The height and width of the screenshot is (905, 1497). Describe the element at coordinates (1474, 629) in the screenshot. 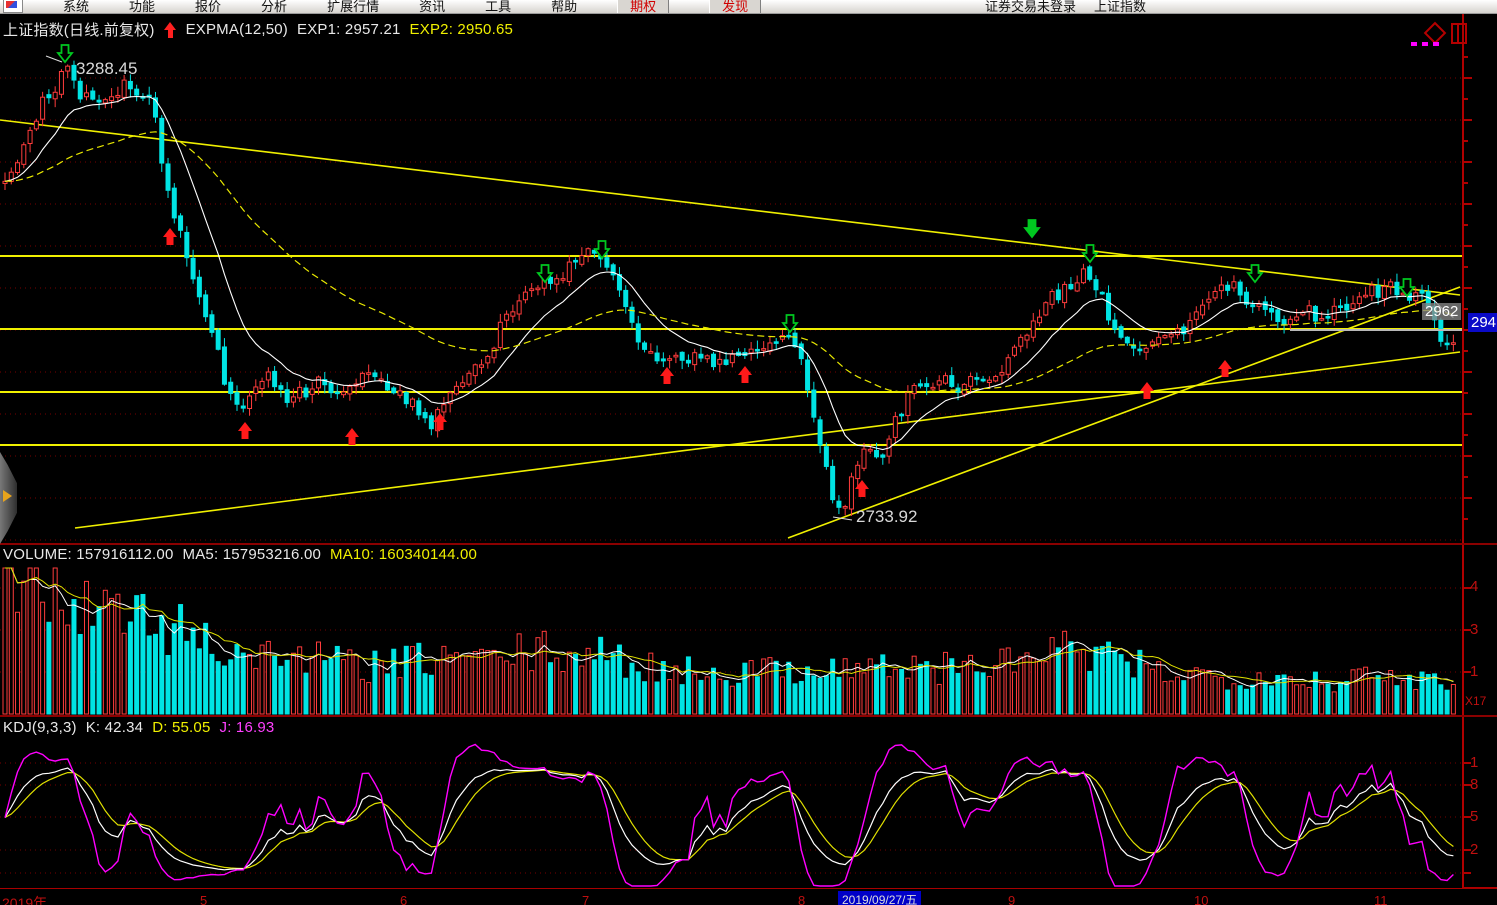

I see `volume-axis-label: 3` at that location.